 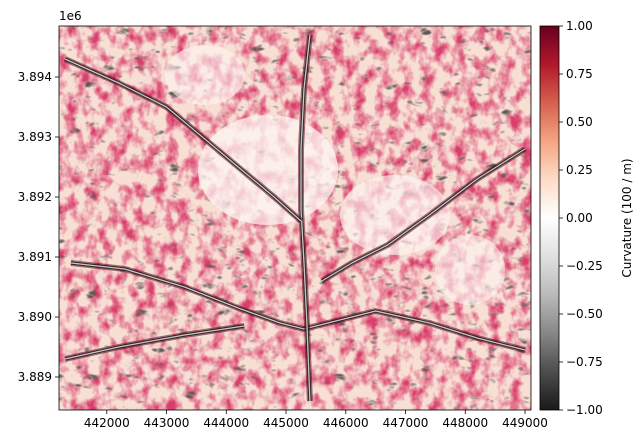 What do you see at coordinates (35, 197) in the screenshot?
I see `y-tick-label: 3.892` at bounding box center [35, 197].